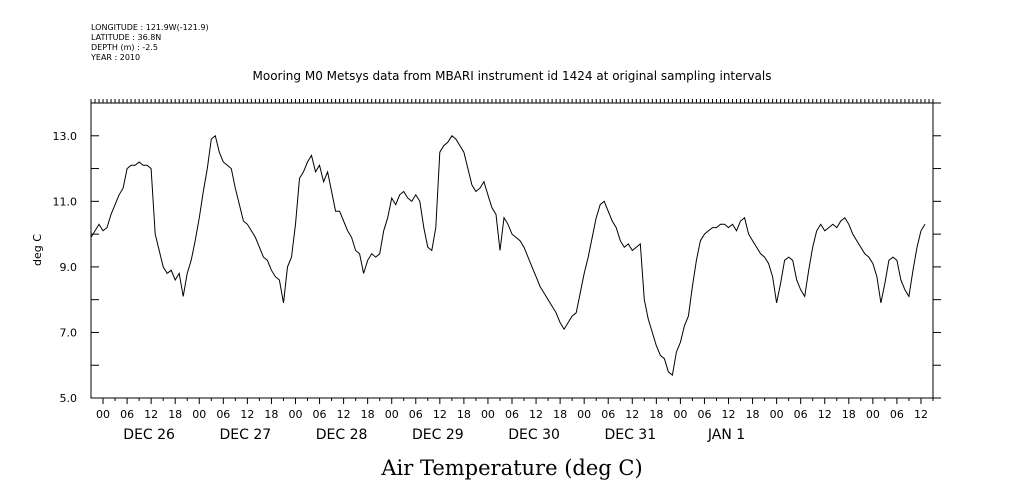 This screenshot has height=504, width=1009. Describe the element at coordinates (438, 435) in the screenshot. I see `day-label: DEC 29` at that location.